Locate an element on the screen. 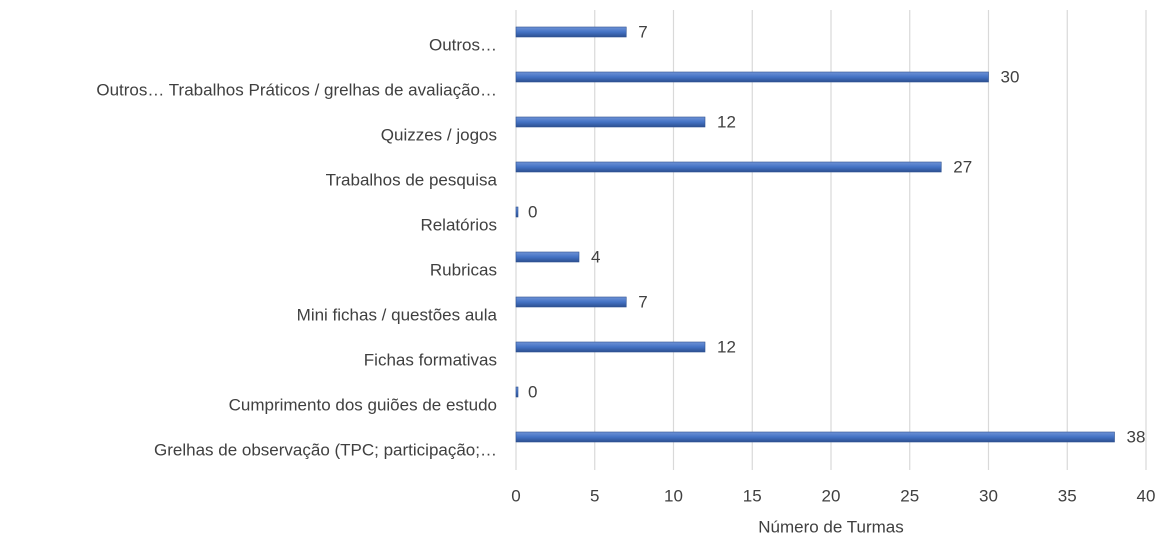 The height and width of the screenshot is (540, 1155). x-tick-label: 20 is located at coordinates (831, 495).